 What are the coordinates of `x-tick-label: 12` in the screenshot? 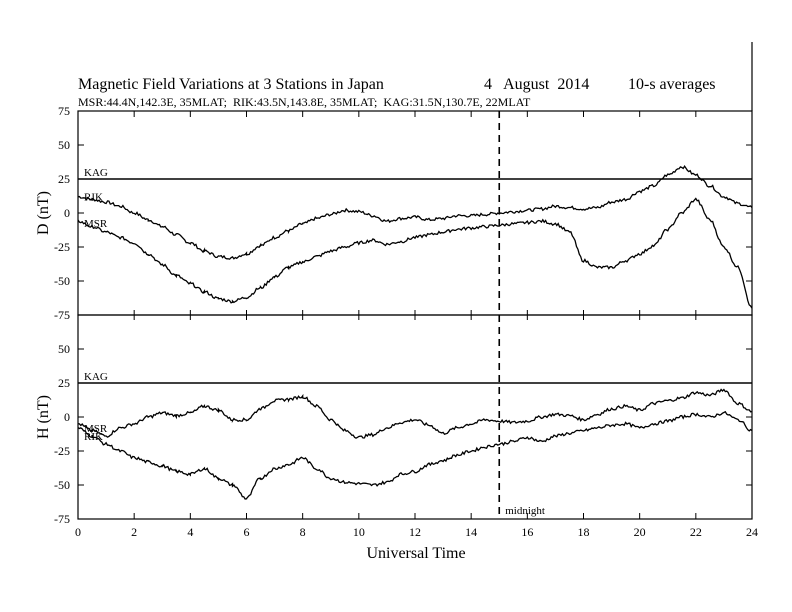 It's located at (415, 532).